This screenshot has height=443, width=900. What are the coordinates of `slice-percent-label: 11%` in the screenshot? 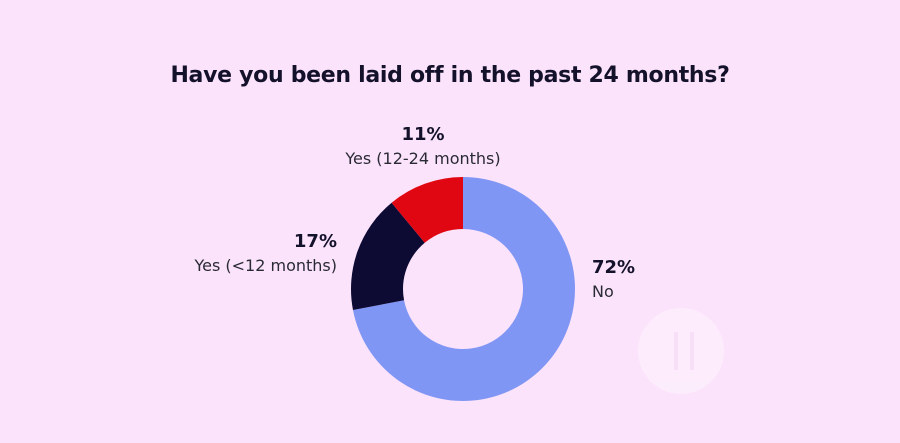 It's located at (422, 134).